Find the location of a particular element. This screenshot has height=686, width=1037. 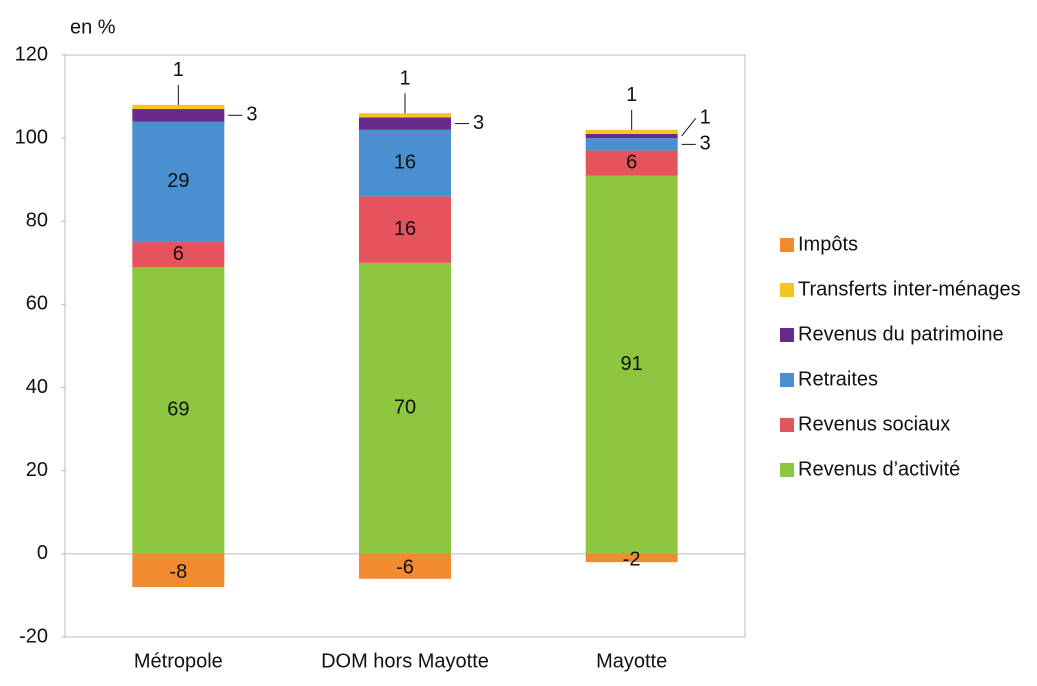

y-tick-label: 40 is located at coordinates (37, 387).